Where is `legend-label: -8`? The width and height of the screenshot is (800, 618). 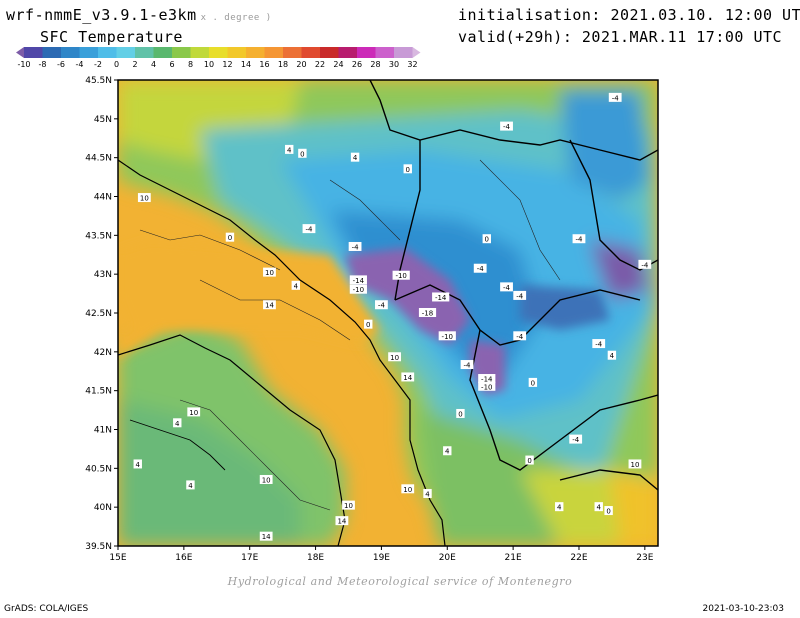 legend-label: -8 is located at coordinates (43, 64).